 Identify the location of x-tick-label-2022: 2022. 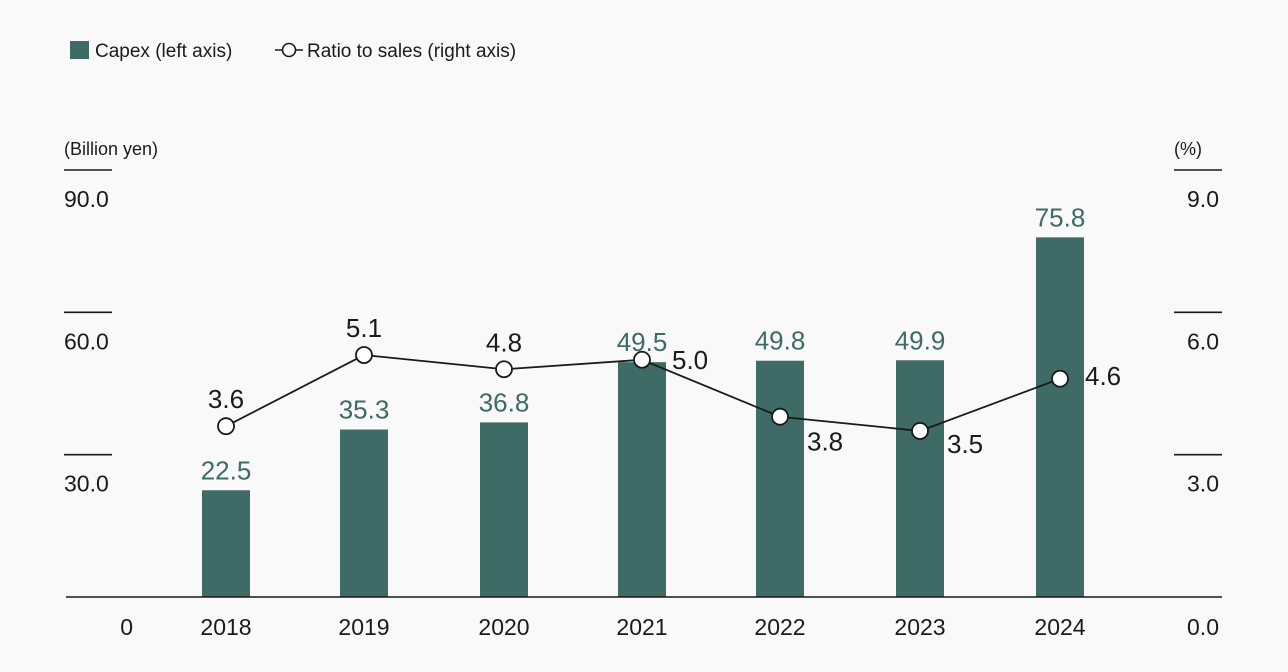
(779, 627).